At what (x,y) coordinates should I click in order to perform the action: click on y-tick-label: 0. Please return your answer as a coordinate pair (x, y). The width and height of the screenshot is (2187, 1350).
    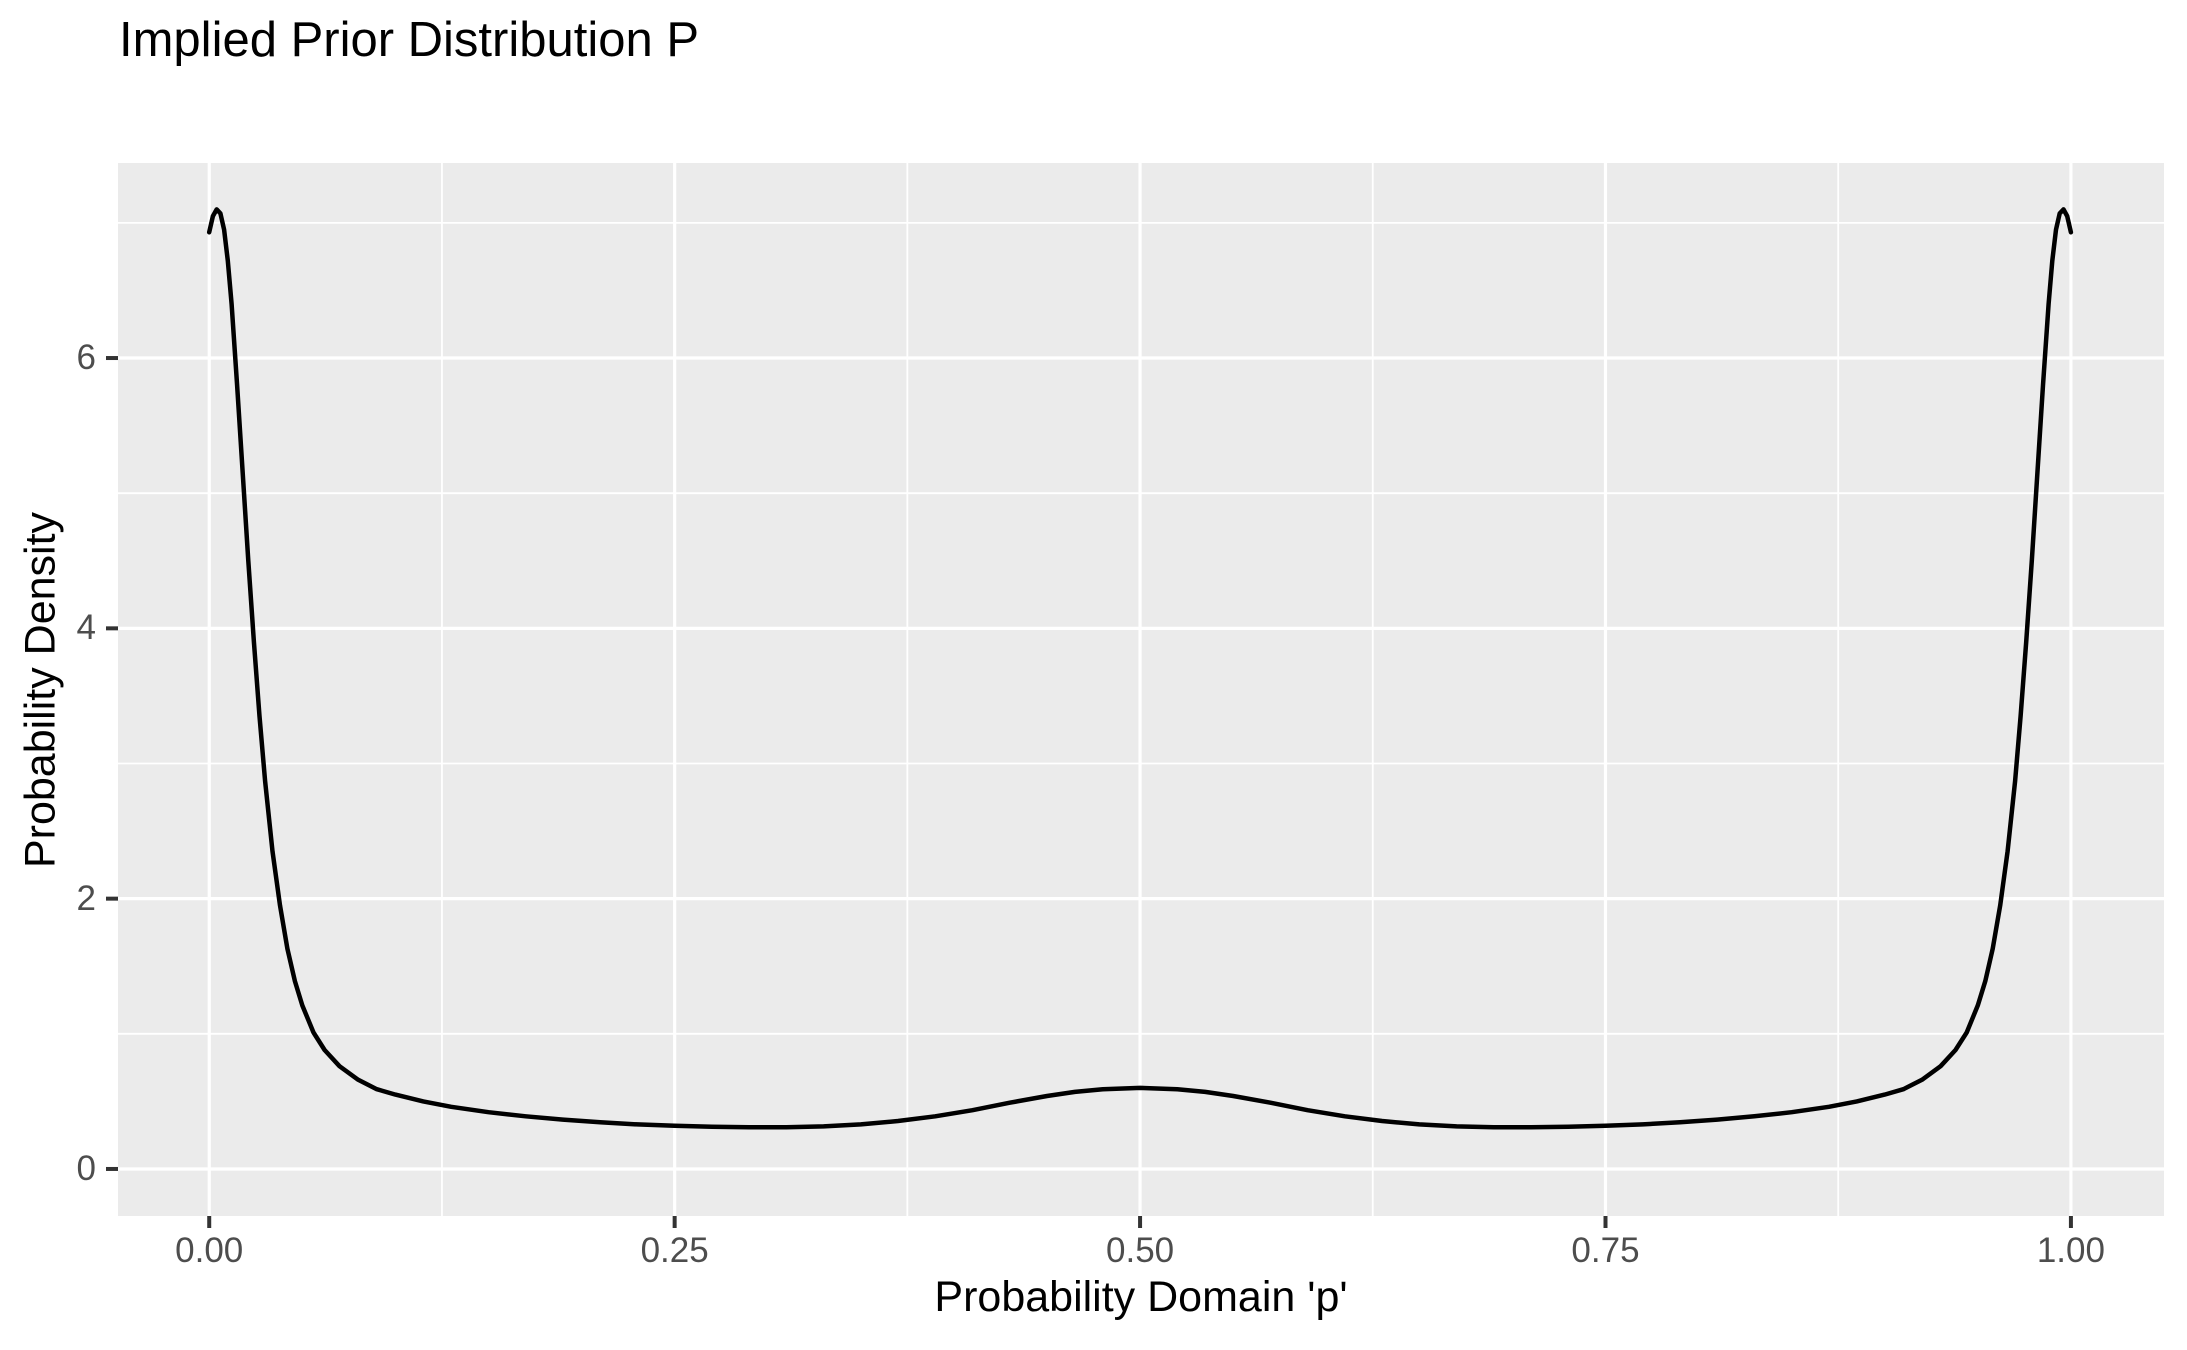
    Looking at the image, I should click on (86, 1168).